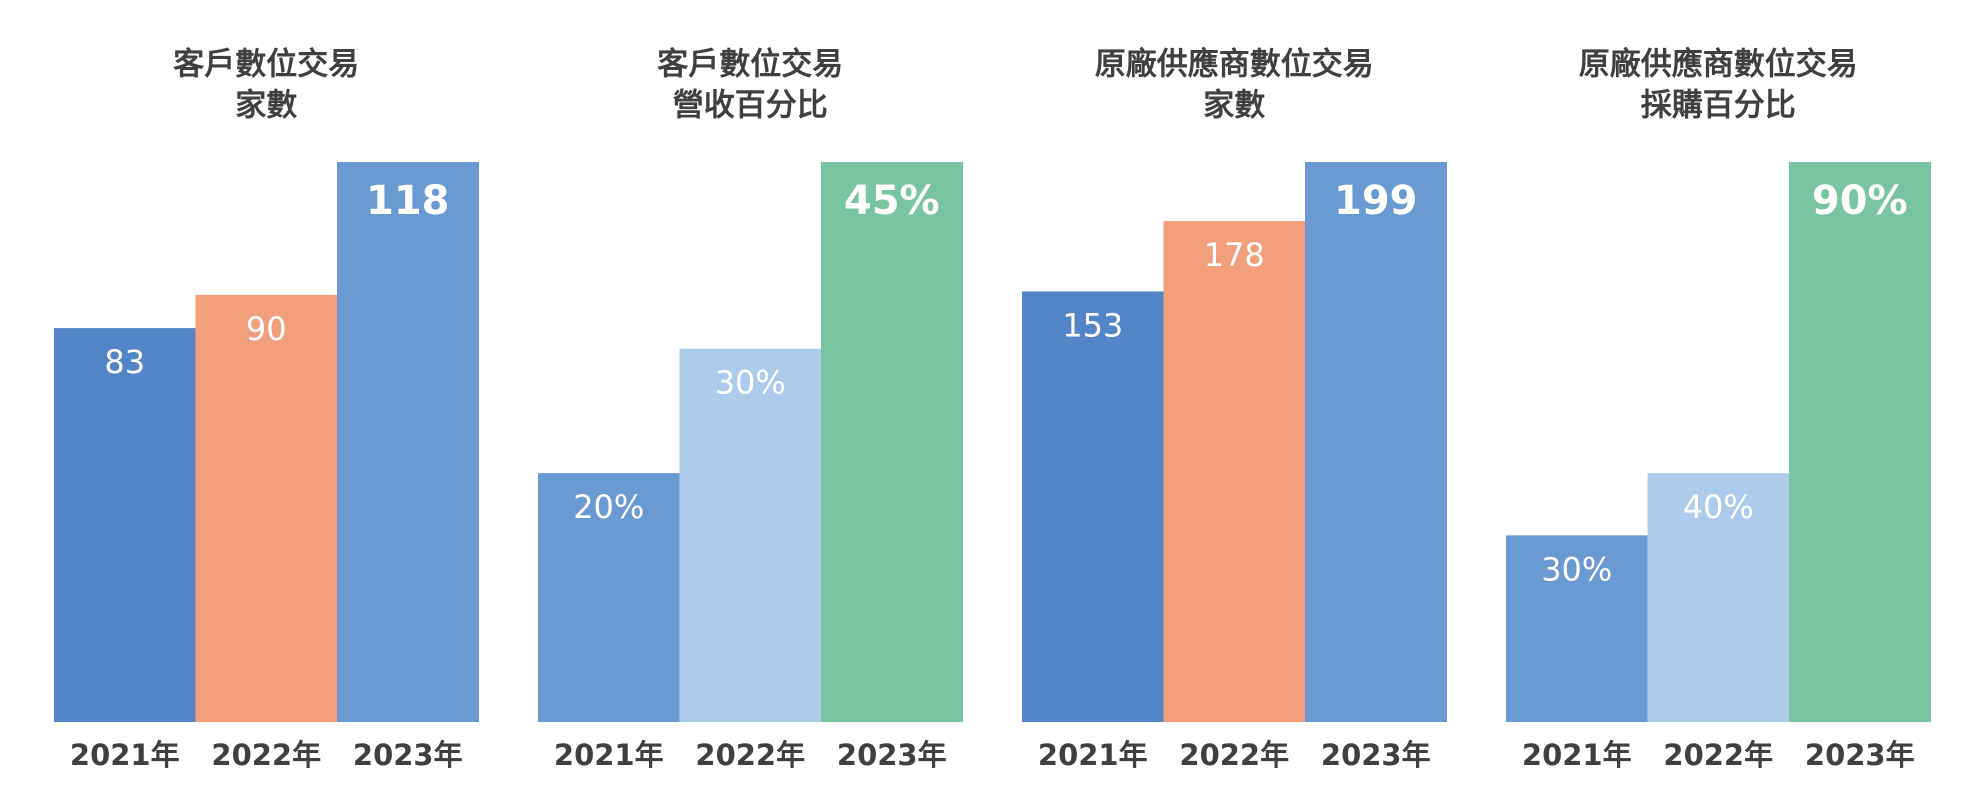 The image size is (1975, 809). I want to click on data-label: 20%, so click(608, 507).